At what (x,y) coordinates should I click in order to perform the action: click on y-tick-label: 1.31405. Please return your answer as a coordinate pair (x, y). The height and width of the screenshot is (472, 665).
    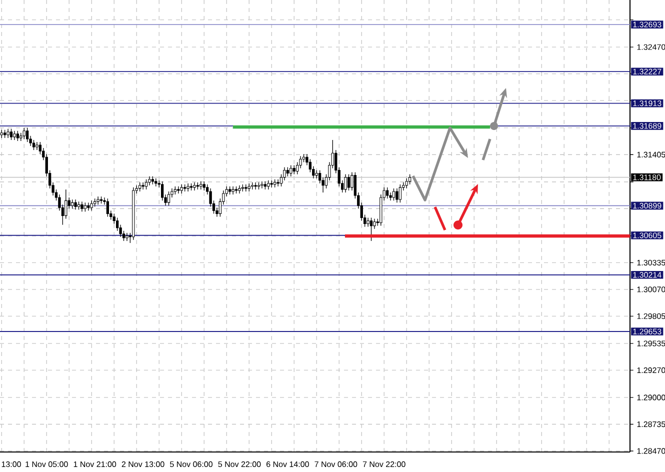
    Looking at the image, I should click on (651, 155).